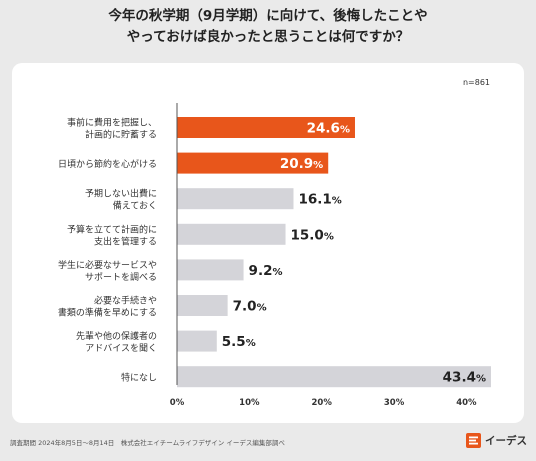  I want to click on value-label: 9.2%, so click(266, 271).